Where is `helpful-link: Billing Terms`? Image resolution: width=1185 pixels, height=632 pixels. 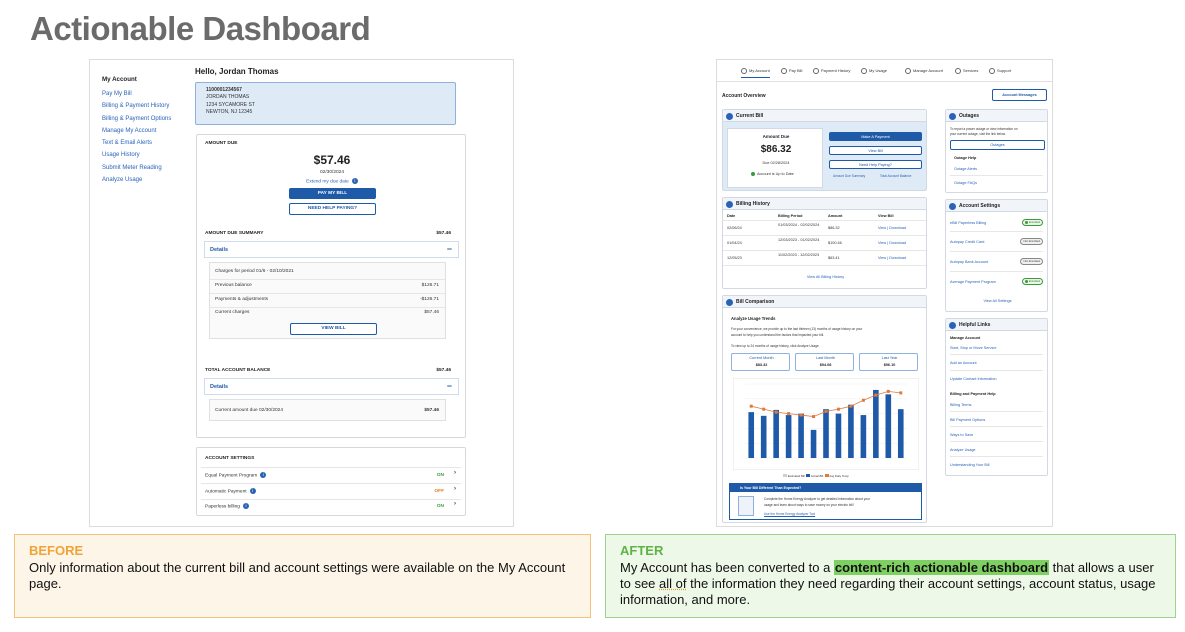 helpful-link: Billing Terms is located at coordinates (961, 405).